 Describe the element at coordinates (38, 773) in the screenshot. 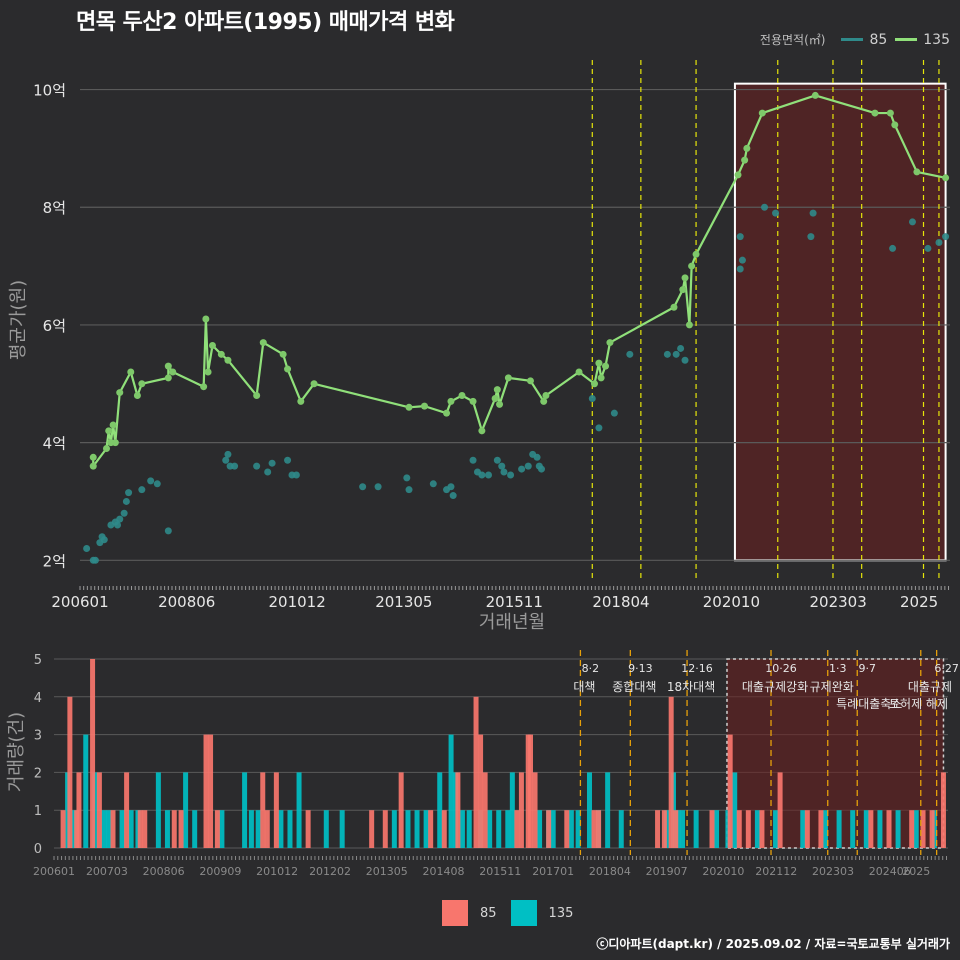

I see `vol-y-tick-label: 2` at that location.